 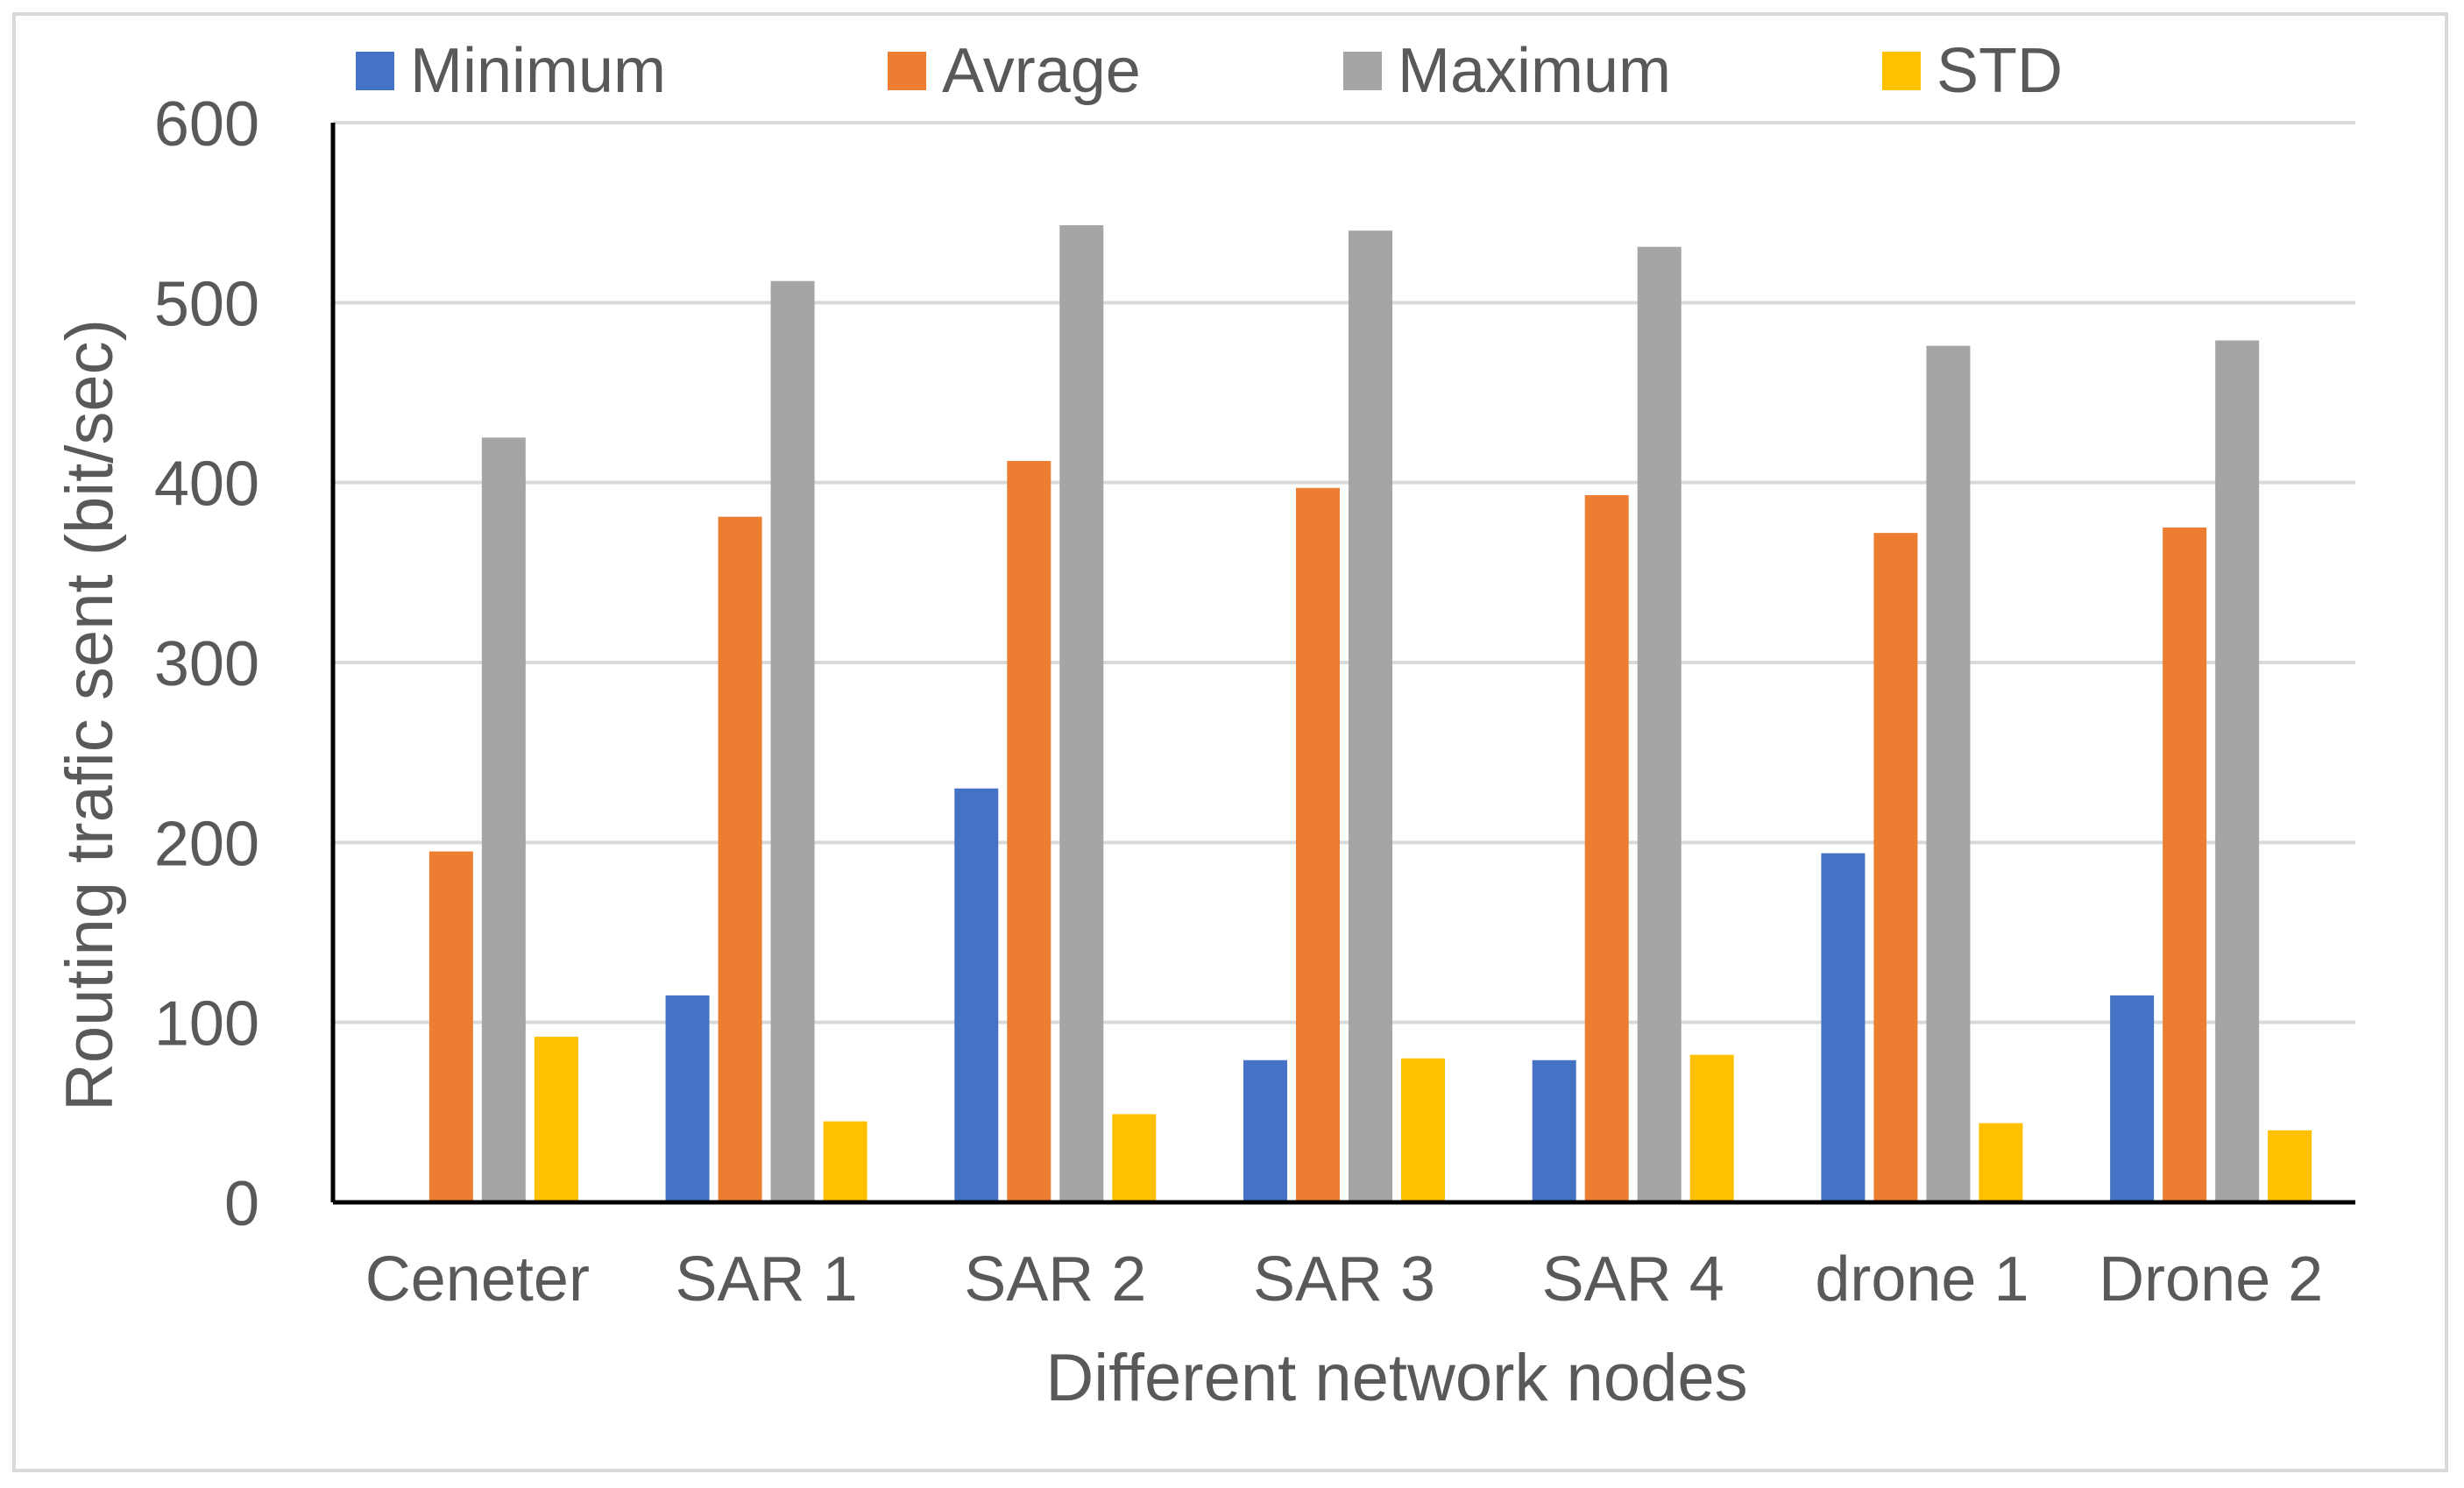 What do you see at coordinates (767, 1279) in the screenshot?
I see `x-tick-label-sar-1: SAR 1` at bounding box center [767, 1279].